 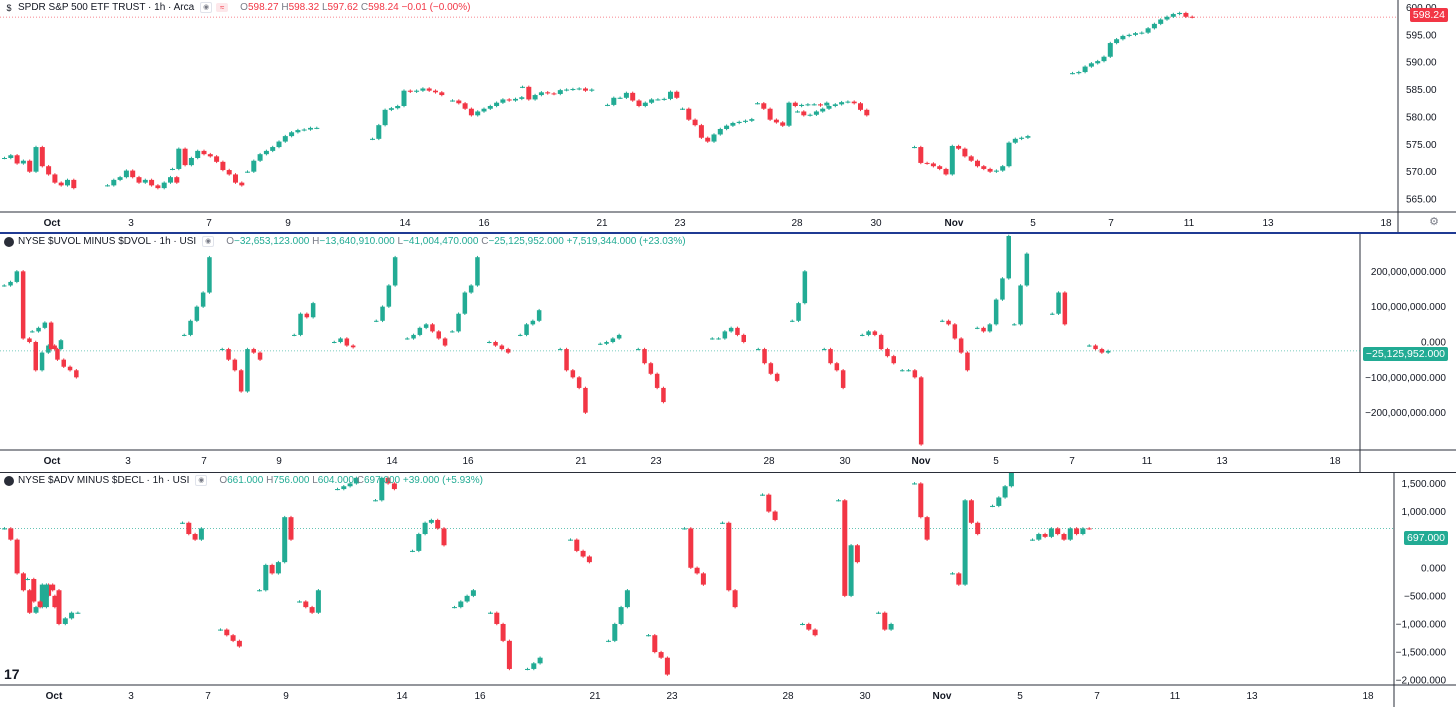 What do you see at coordinates (1421, 63) in the screenshot?
I see `y-tick-label: 590.00` at bounding box center [1421, 63].